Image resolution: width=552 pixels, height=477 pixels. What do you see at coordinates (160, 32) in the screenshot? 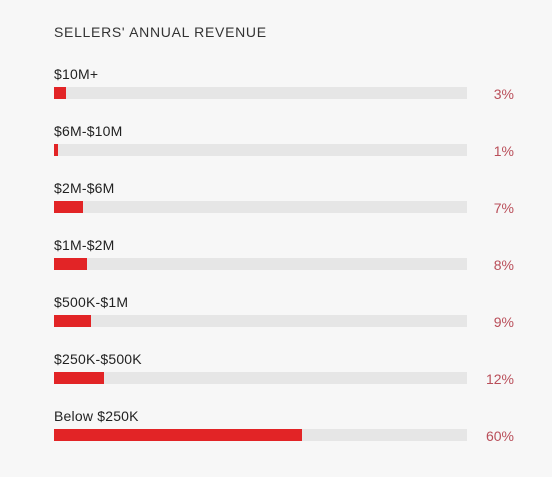
I see `chart-title: SELLERS' ANNUAL REVENUE` at bounding box center [160, 32].